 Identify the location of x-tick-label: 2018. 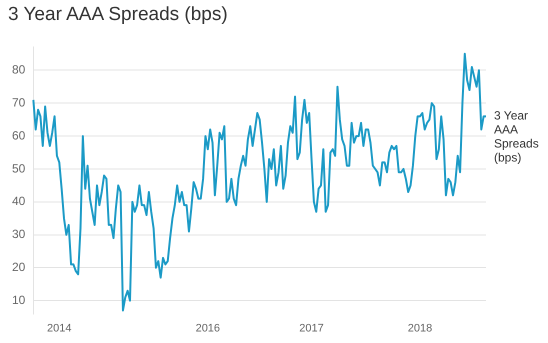
(420, 328).